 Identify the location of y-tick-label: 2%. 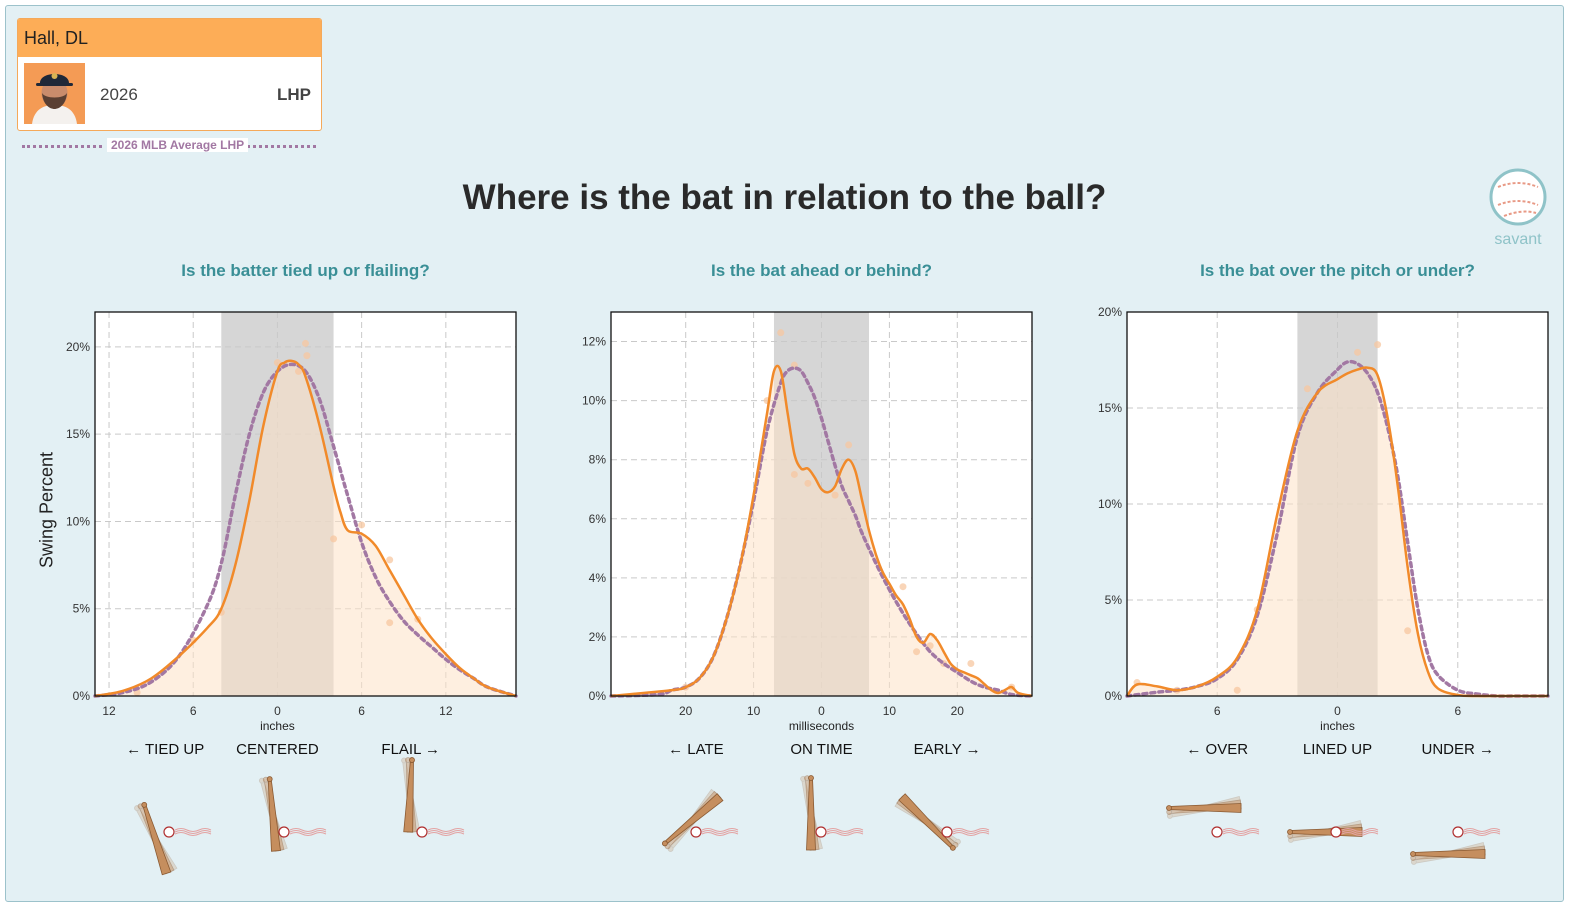
(598, 637).